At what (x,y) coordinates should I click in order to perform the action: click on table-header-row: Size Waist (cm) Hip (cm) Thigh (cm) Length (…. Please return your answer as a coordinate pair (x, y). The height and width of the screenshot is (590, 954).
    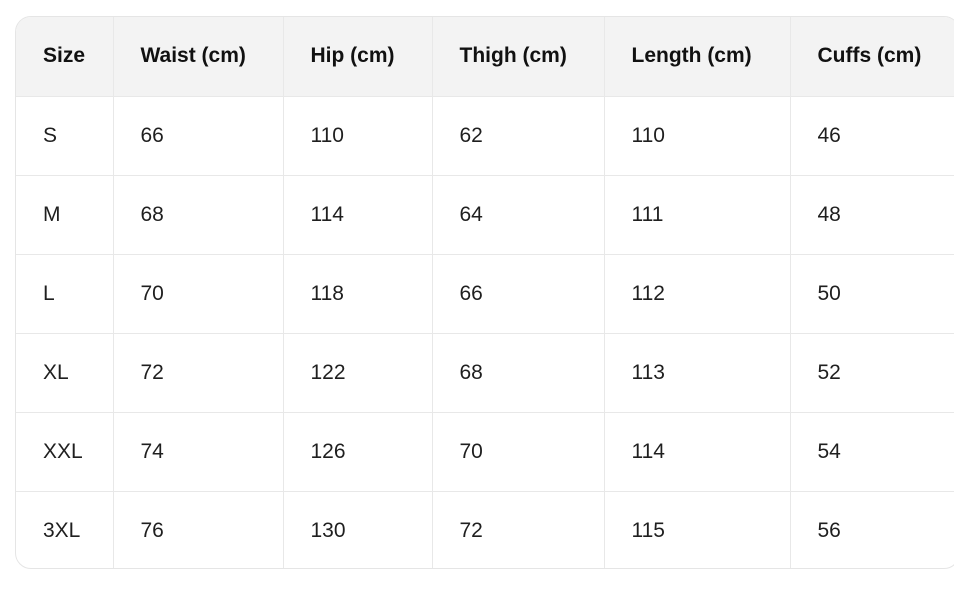
    Looking at the image, I should click on (485, 57).